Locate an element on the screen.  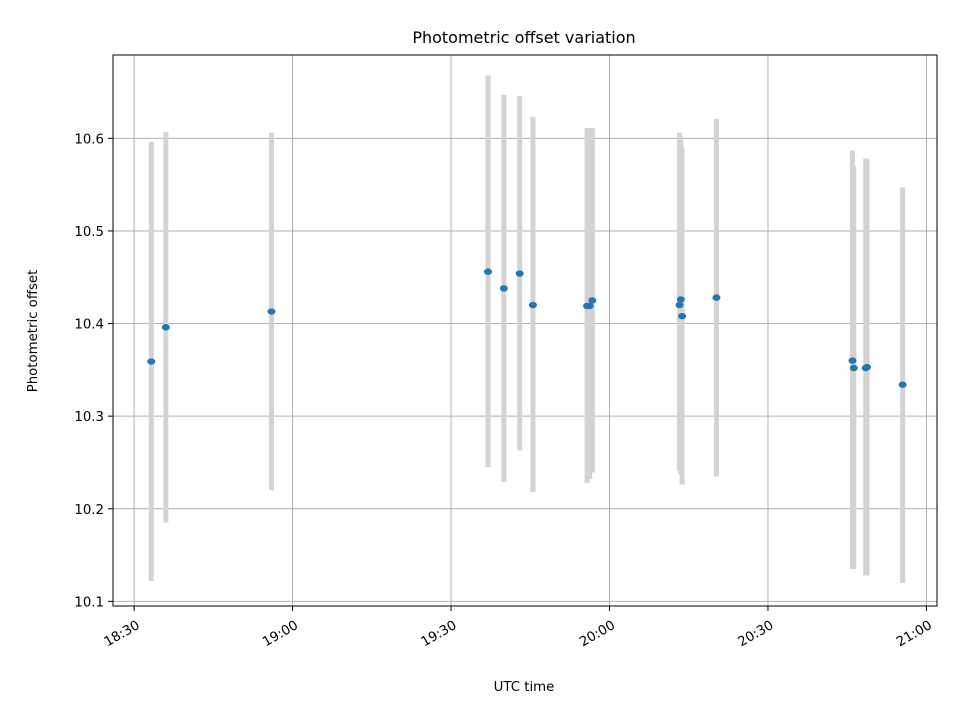
x-axis-label: UTC time is located at coordinates (524, 687).